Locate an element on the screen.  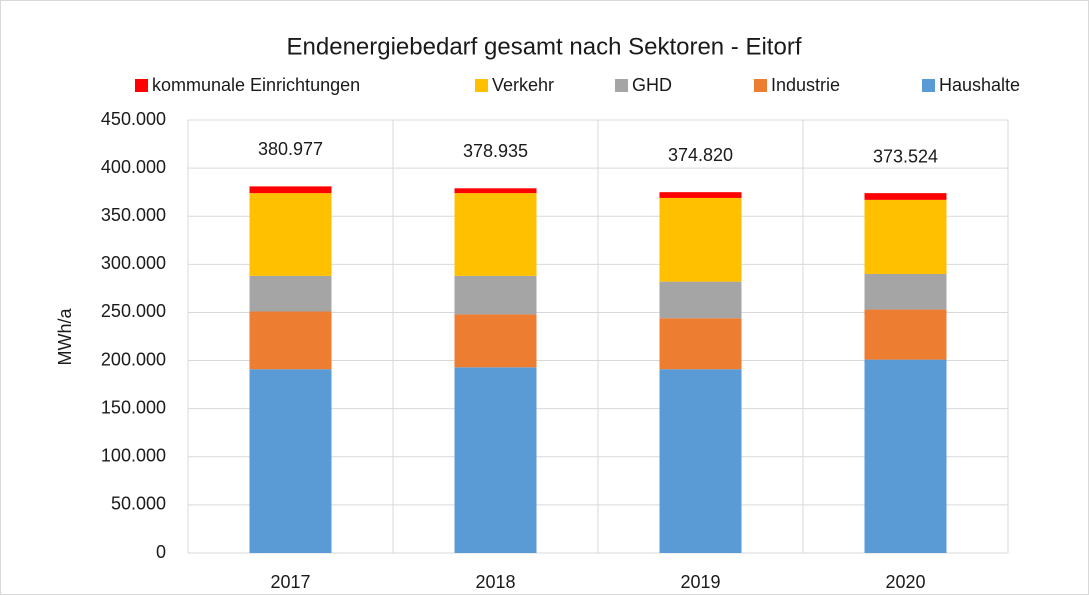
total-label: 378.935 is located at coordinates (495, 151).